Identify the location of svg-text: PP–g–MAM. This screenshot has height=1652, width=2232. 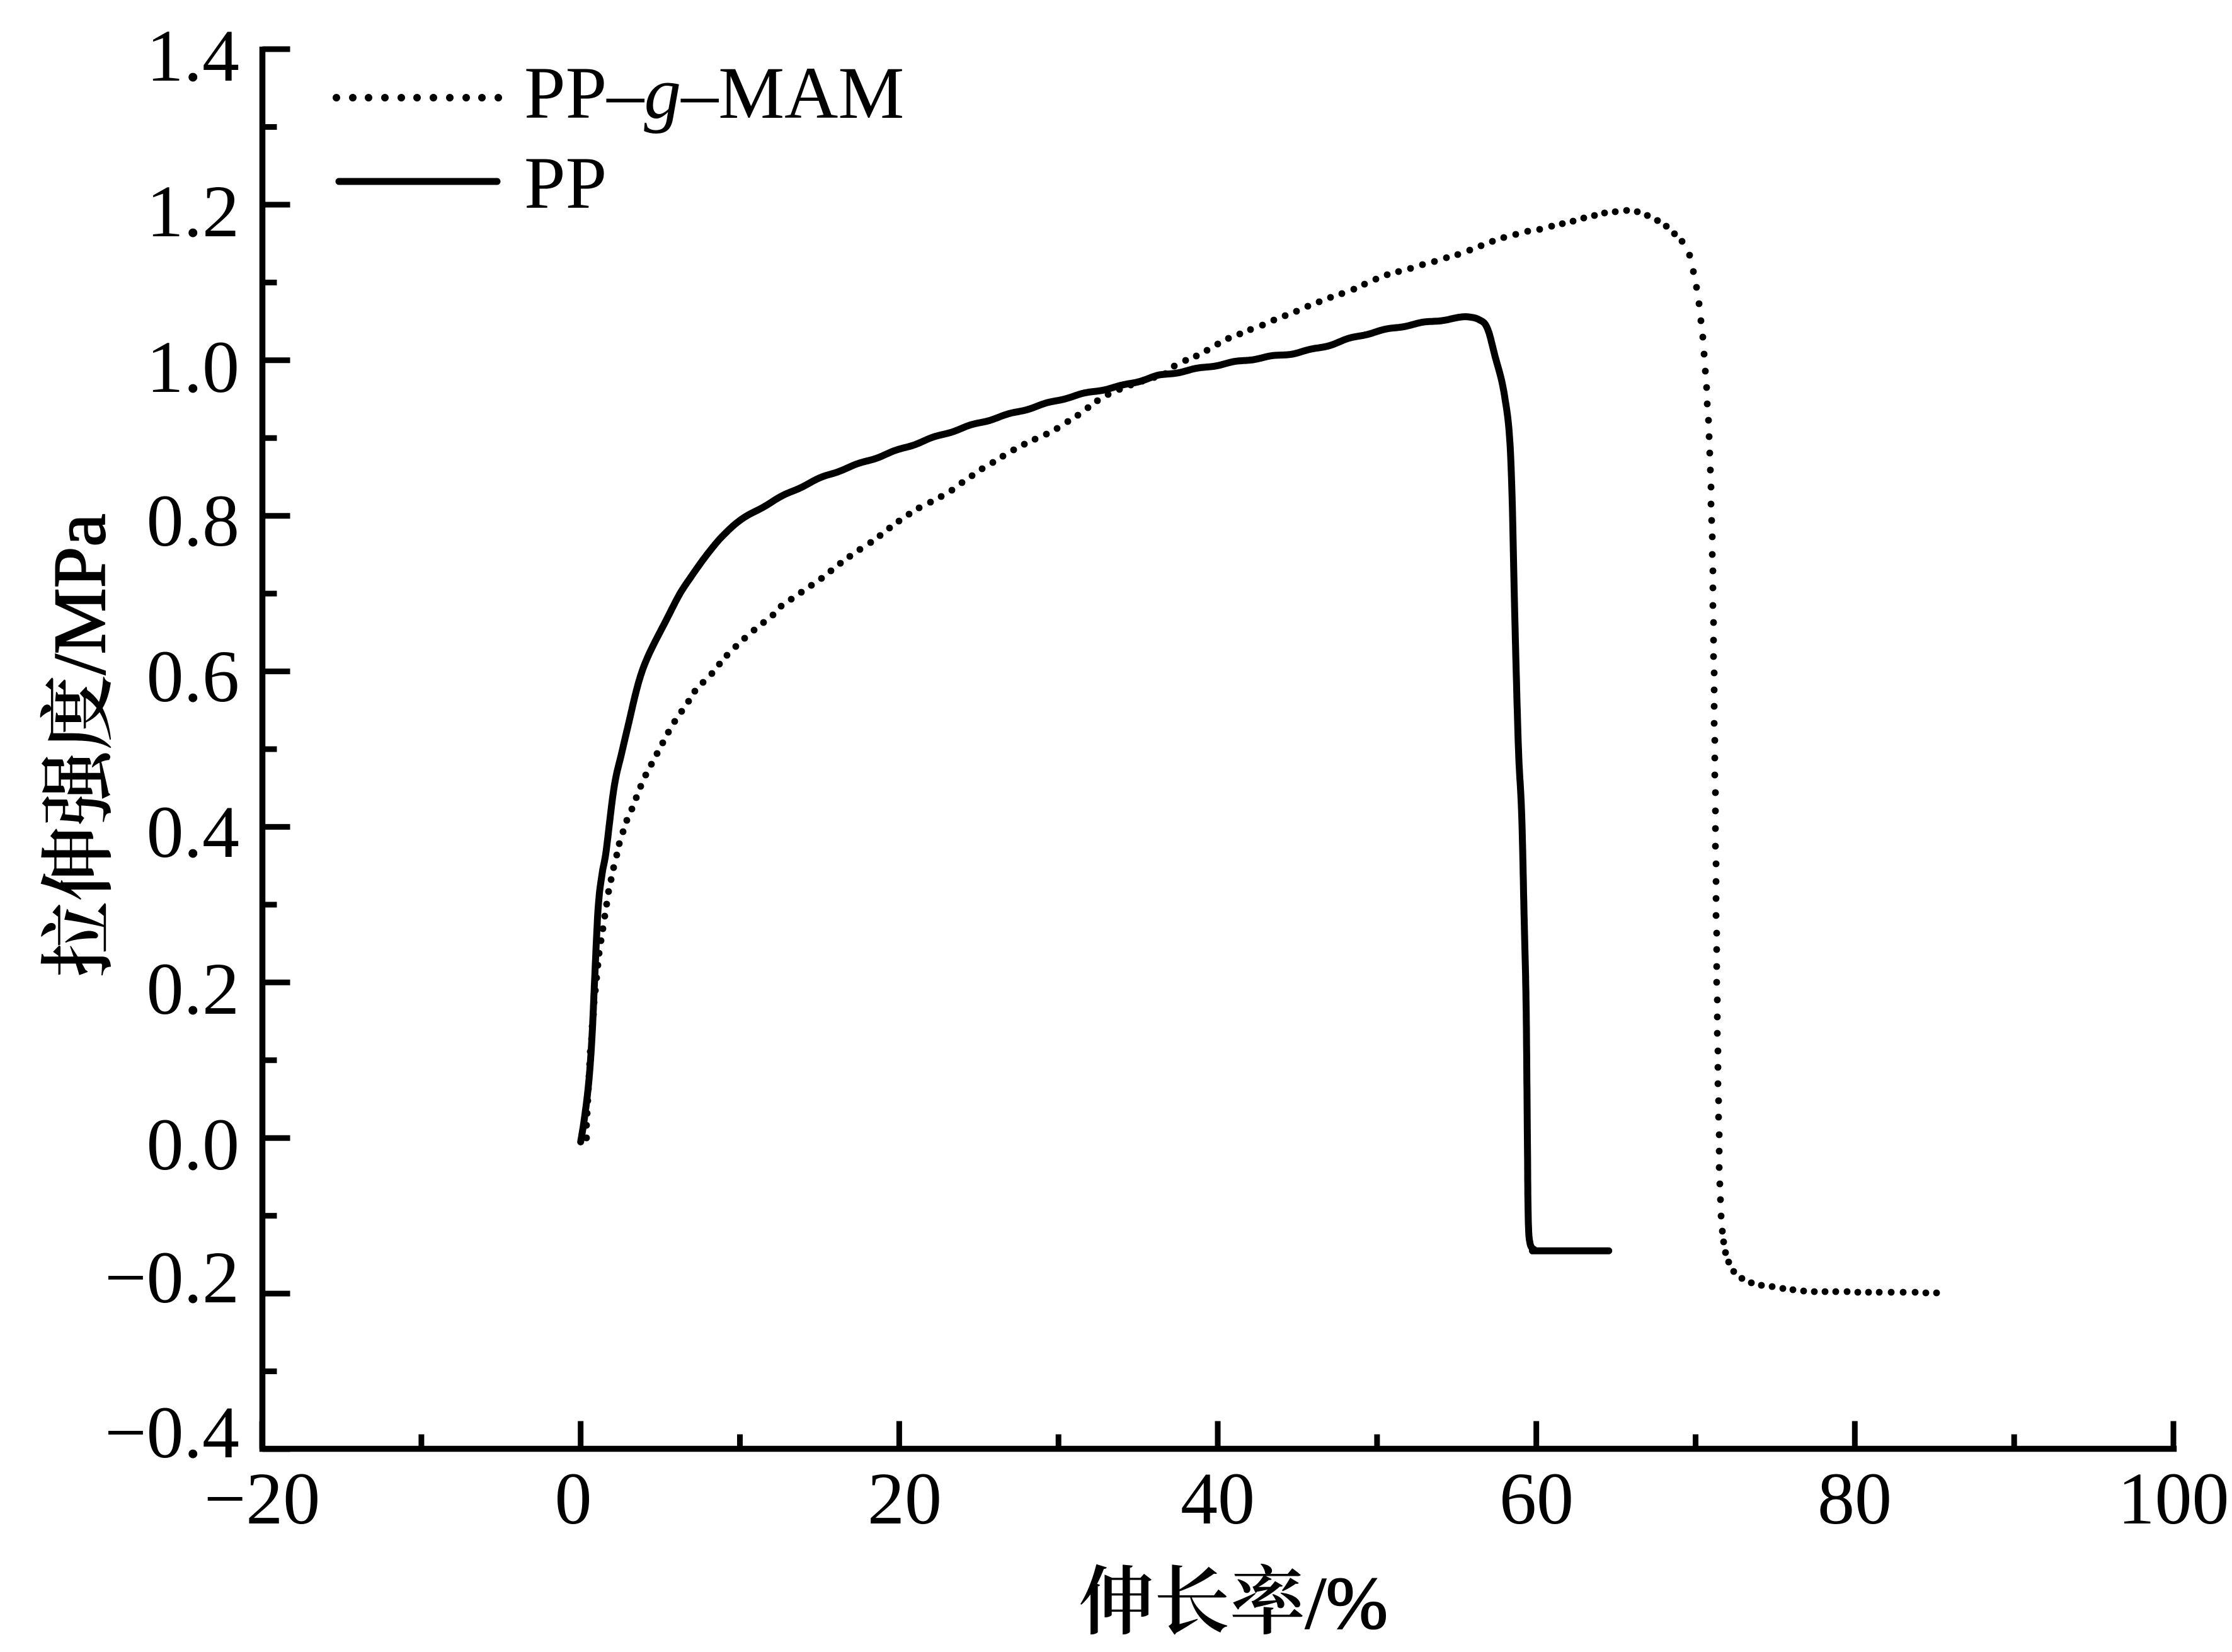
(714, 93).